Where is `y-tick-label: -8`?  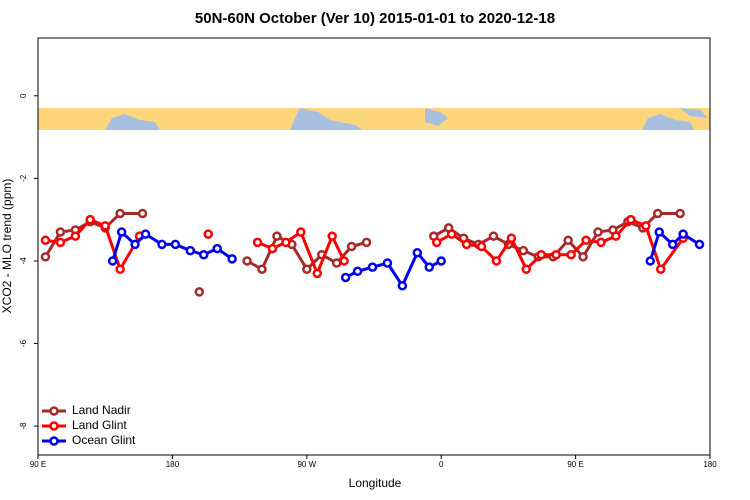
y-tick-label: -8 is located at coordinates (23, 426).